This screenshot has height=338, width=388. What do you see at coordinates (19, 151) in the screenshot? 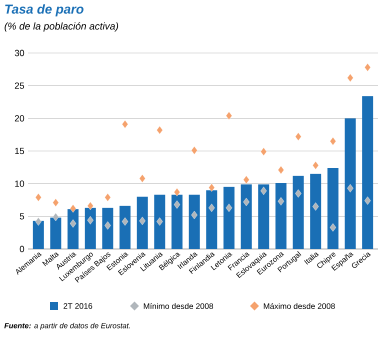
I see `y-tick-label: 15` at bounding box center [19, 151].